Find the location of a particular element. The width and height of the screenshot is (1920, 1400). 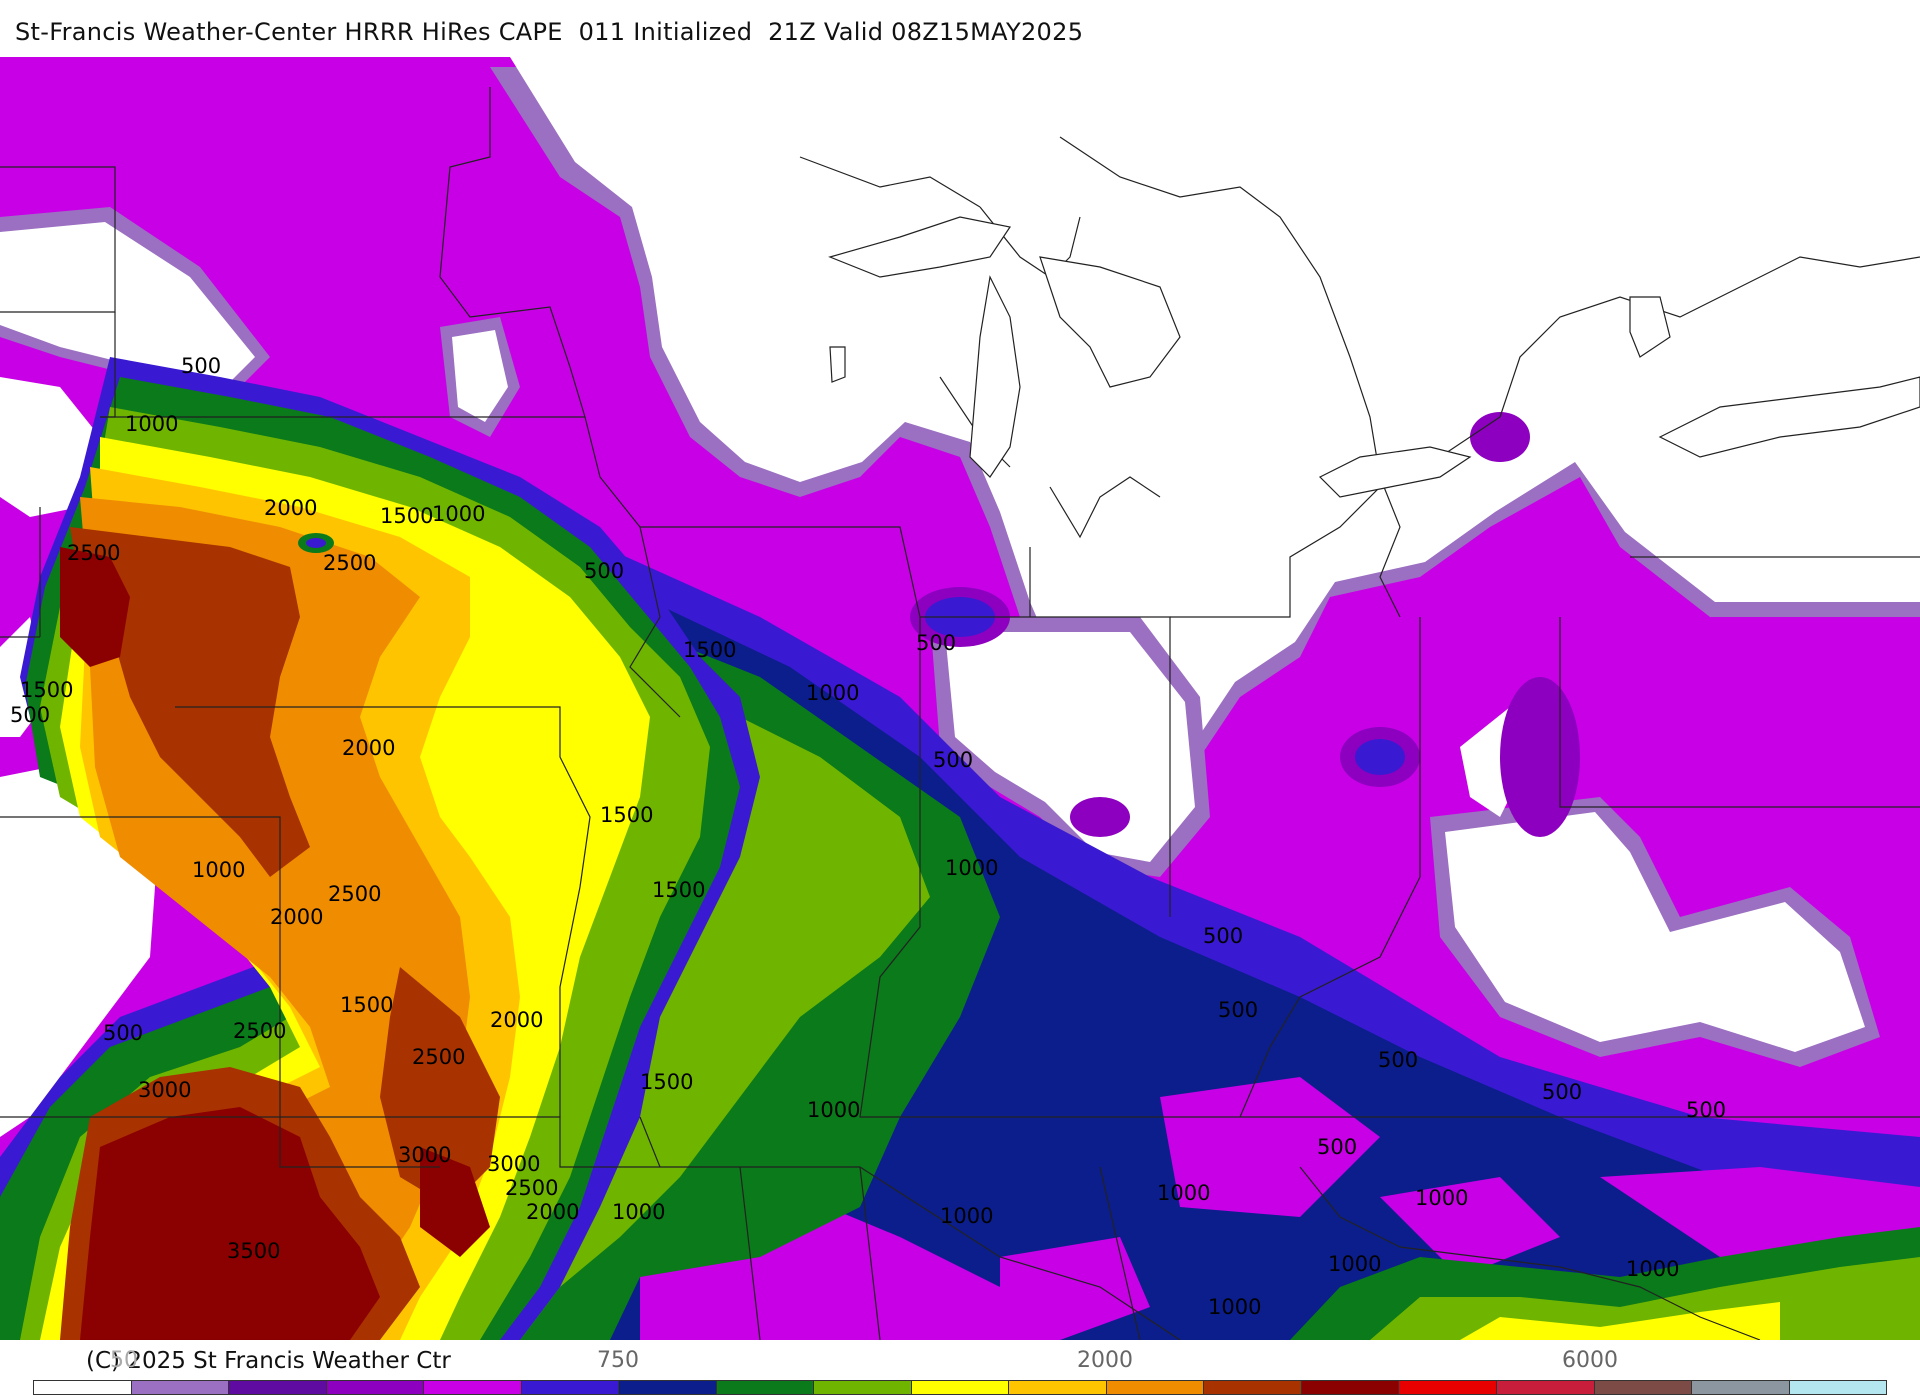

magenta-inclusions is located at coordinates (1280, 1208).